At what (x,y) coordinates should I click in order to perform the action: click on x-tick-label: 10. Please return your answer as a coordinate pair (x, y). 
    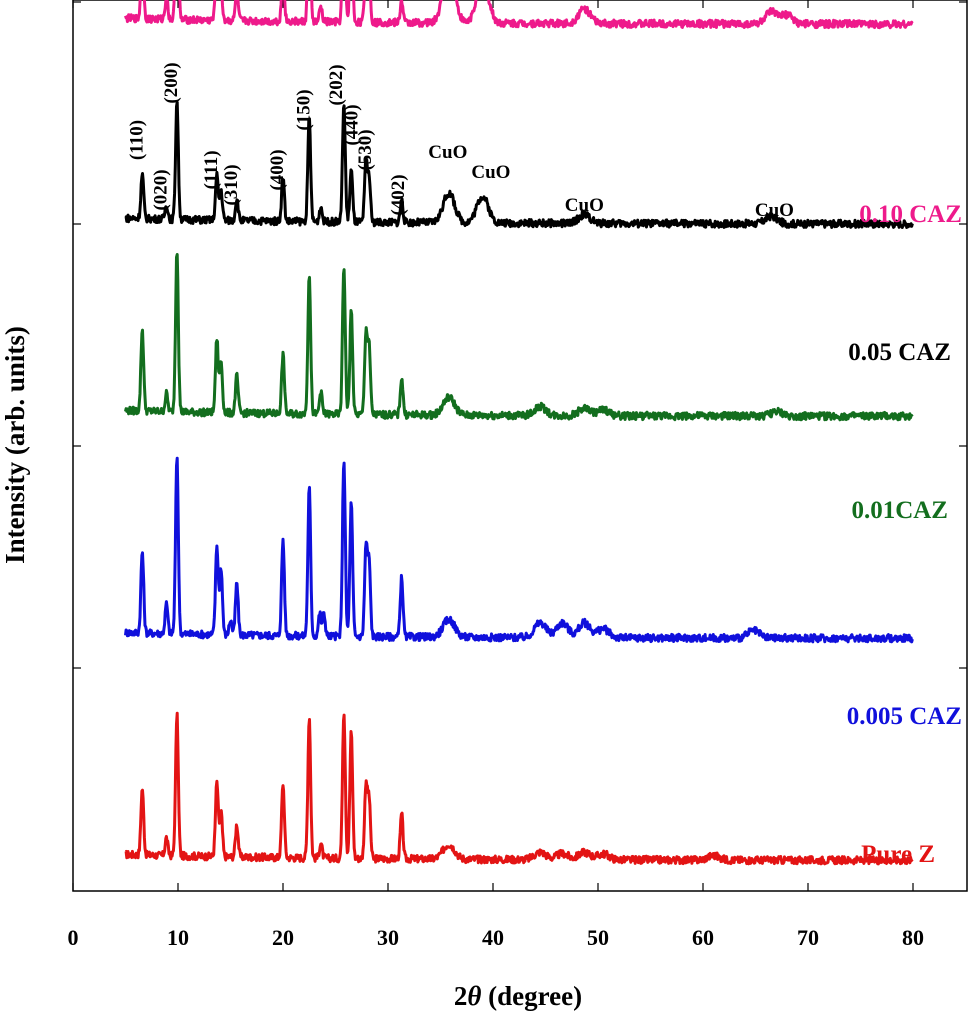
    Looking at the image, I should click on (178, 937).